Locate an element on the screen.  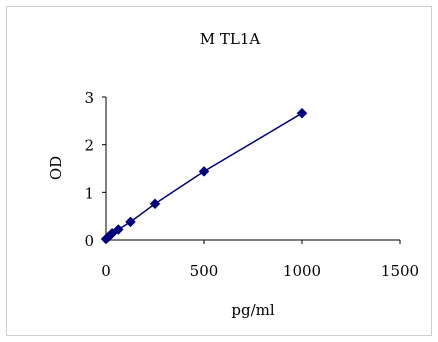
y-tick-label: 1 is located at coordinates (89, 193).